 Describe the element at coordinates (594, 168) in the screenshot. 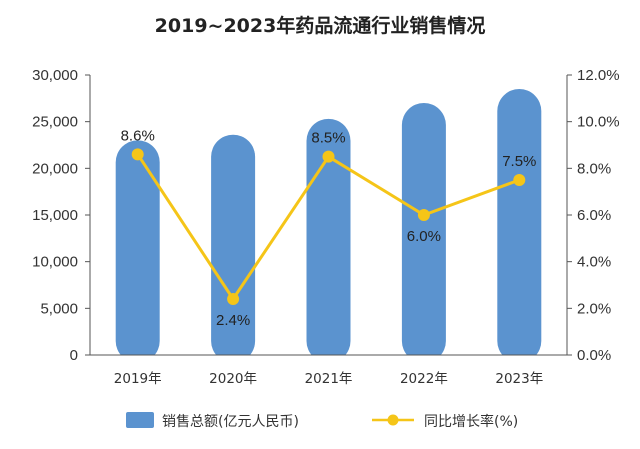

I see `right-axis-tick-label: 8.0%` at that location.